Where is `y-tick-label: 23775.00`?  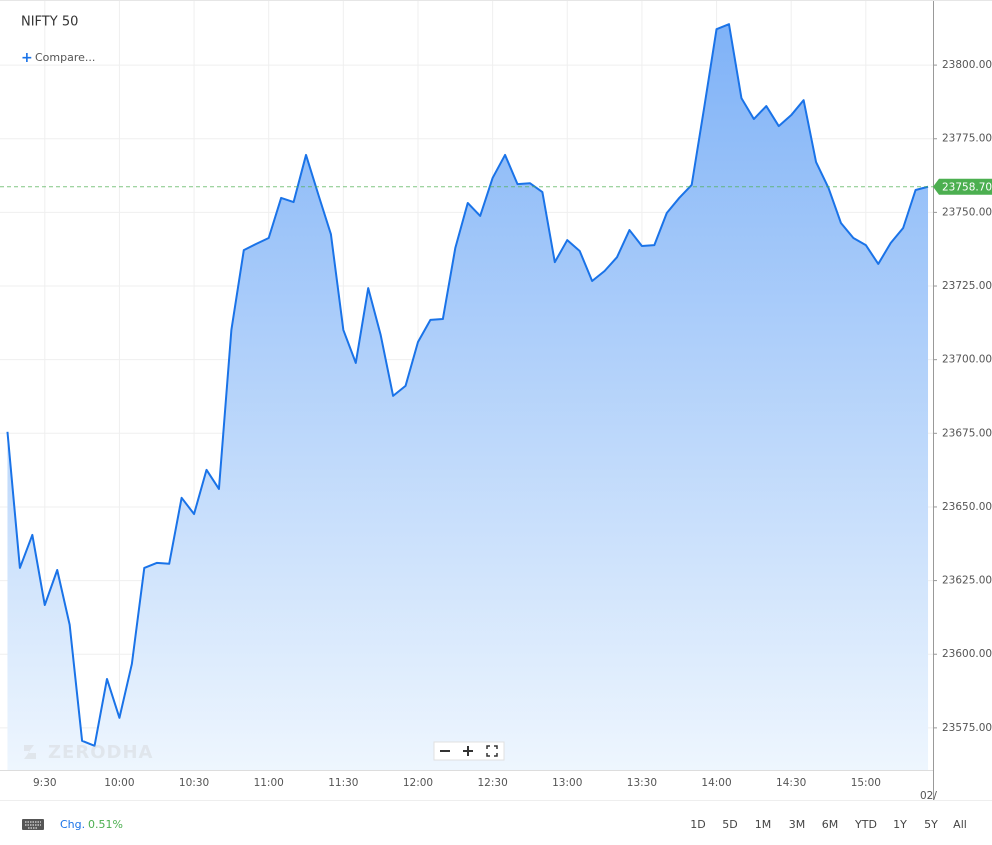 y-tick-label: 23775.00 is located at coordinates (967, 139).